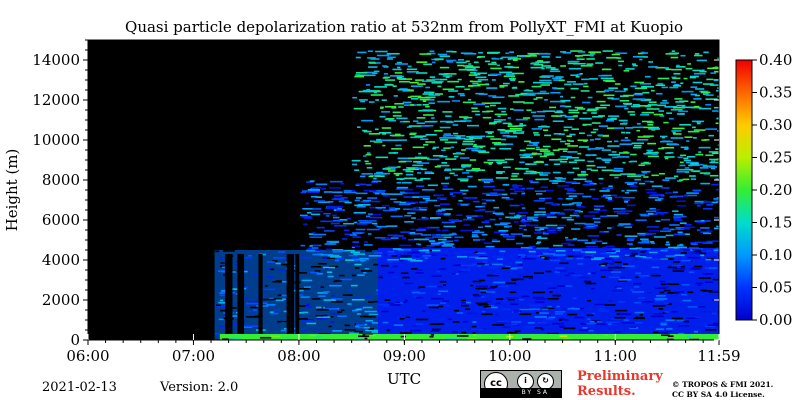  I want to click on version-label: Version: 2.0, so click(199, 387).